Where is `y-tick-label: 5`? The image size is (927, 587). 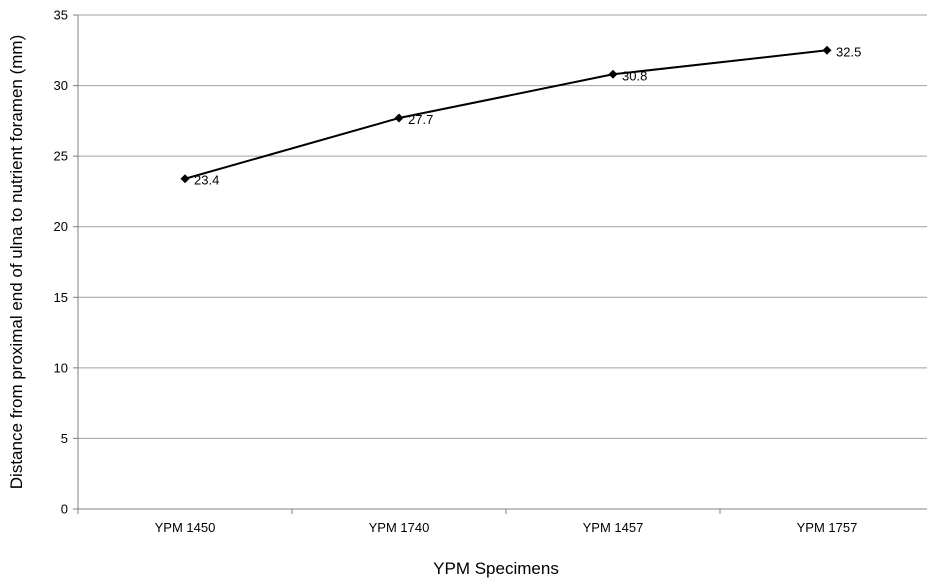 y-tick-label: 5 is located at coordinates (64, 438).